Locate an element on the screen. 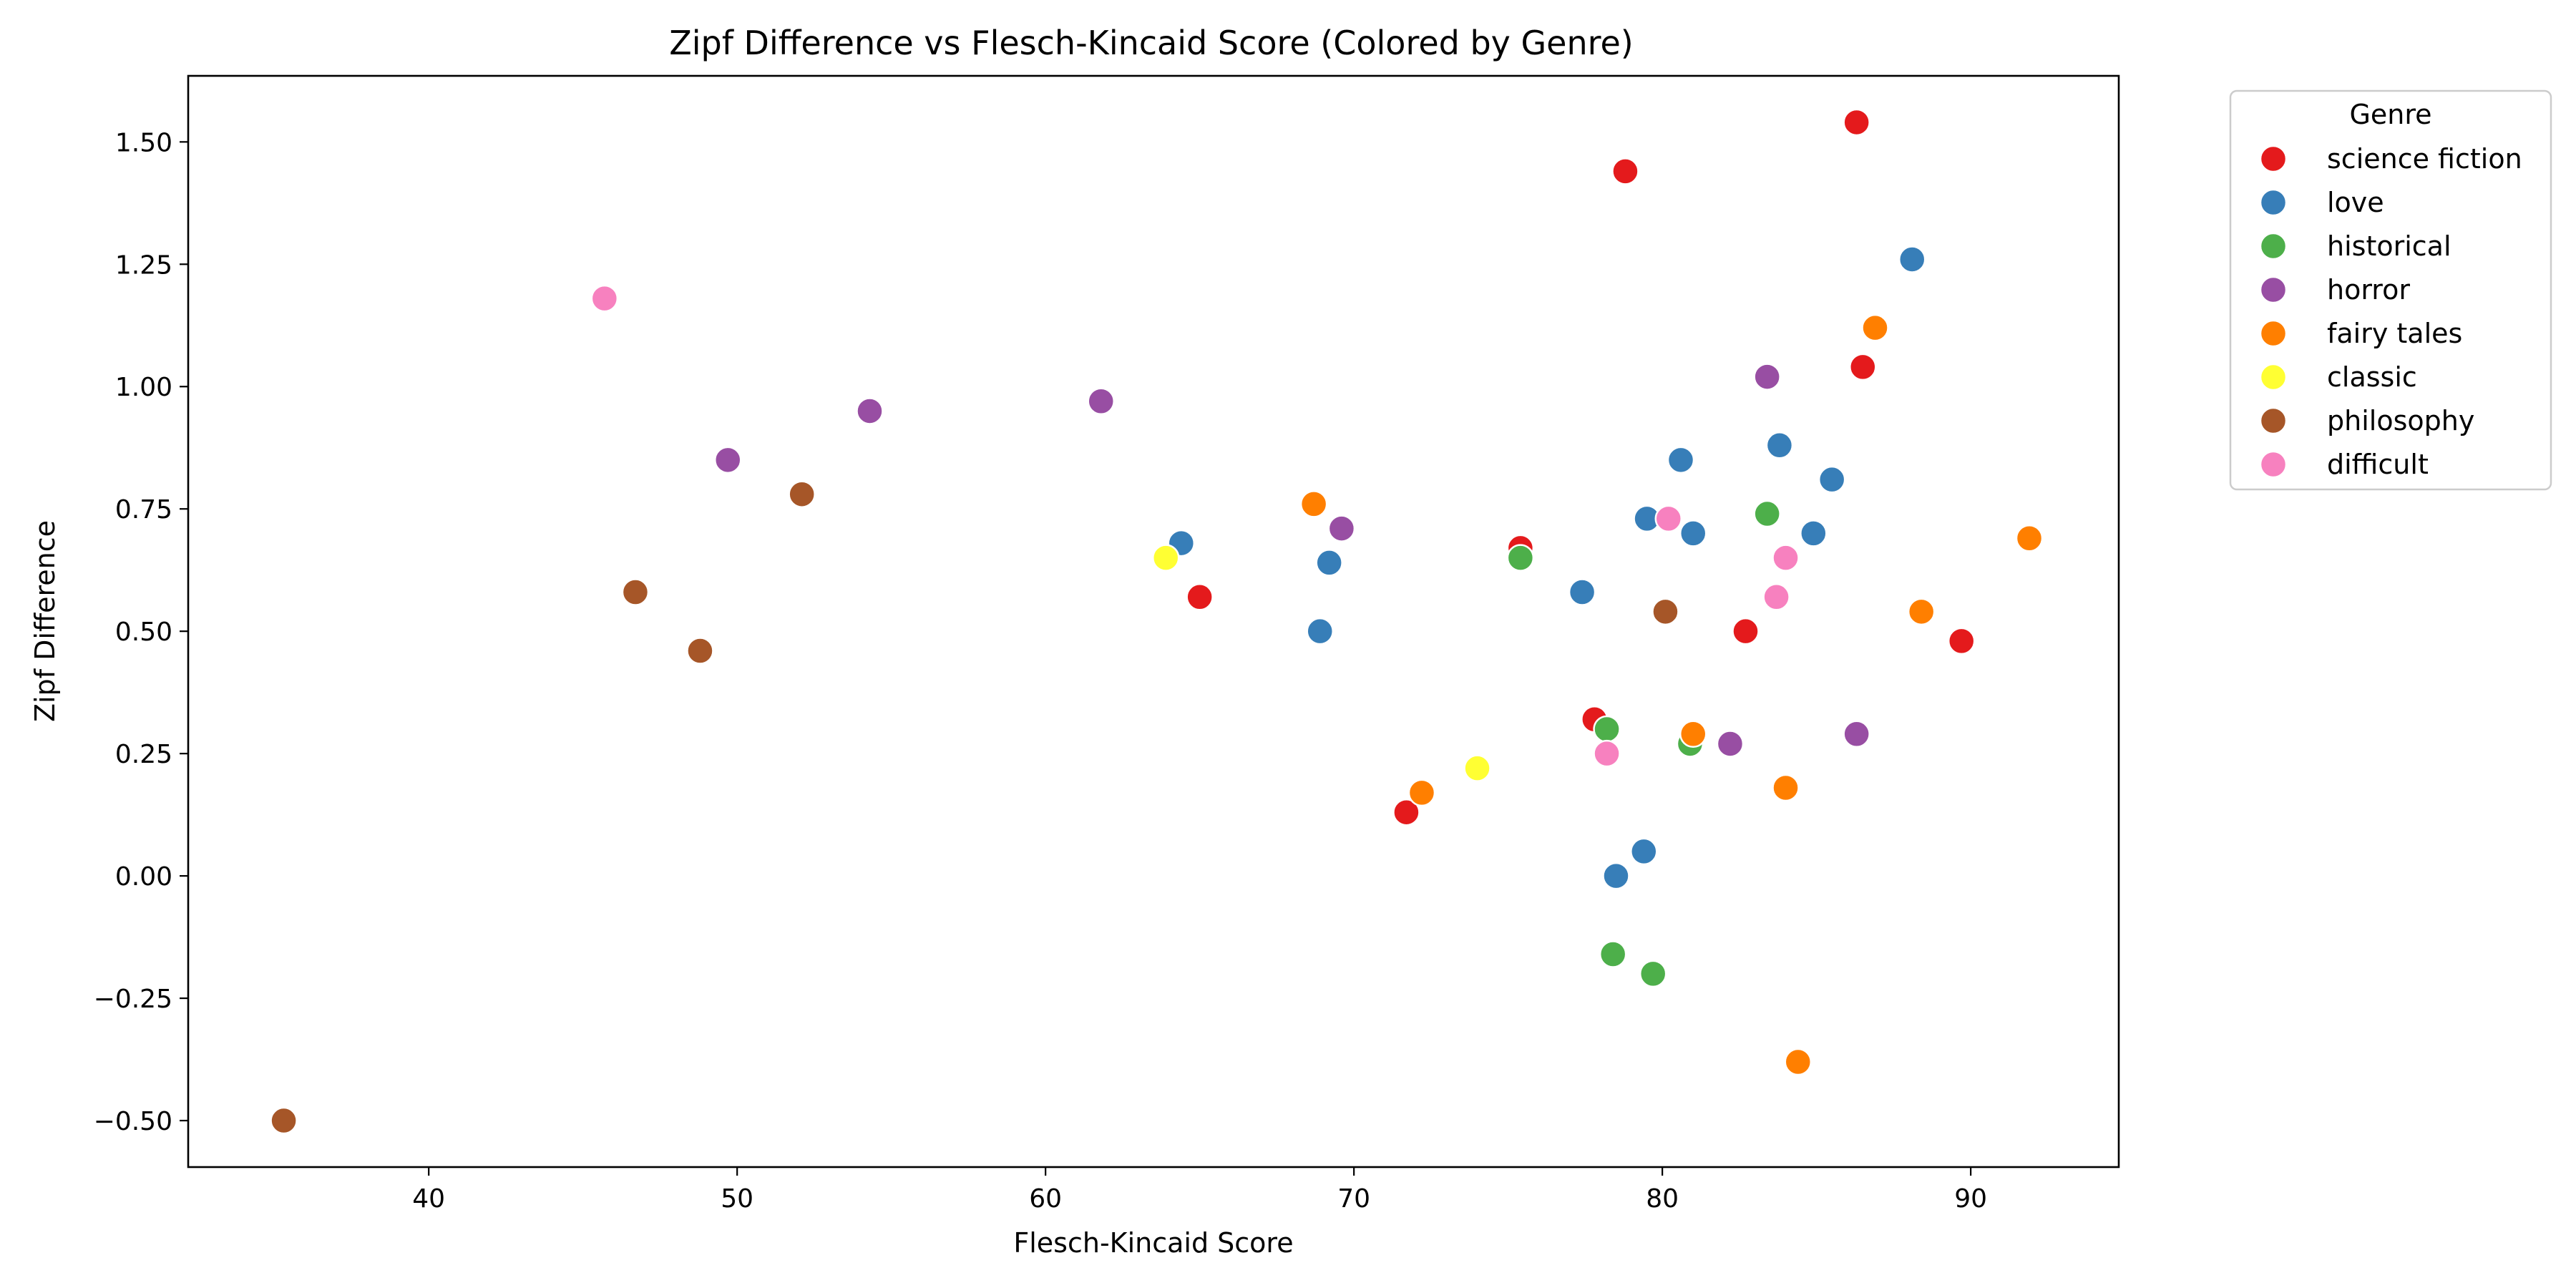  x-tick-label: 50 is located at coordinates (737, 1199).